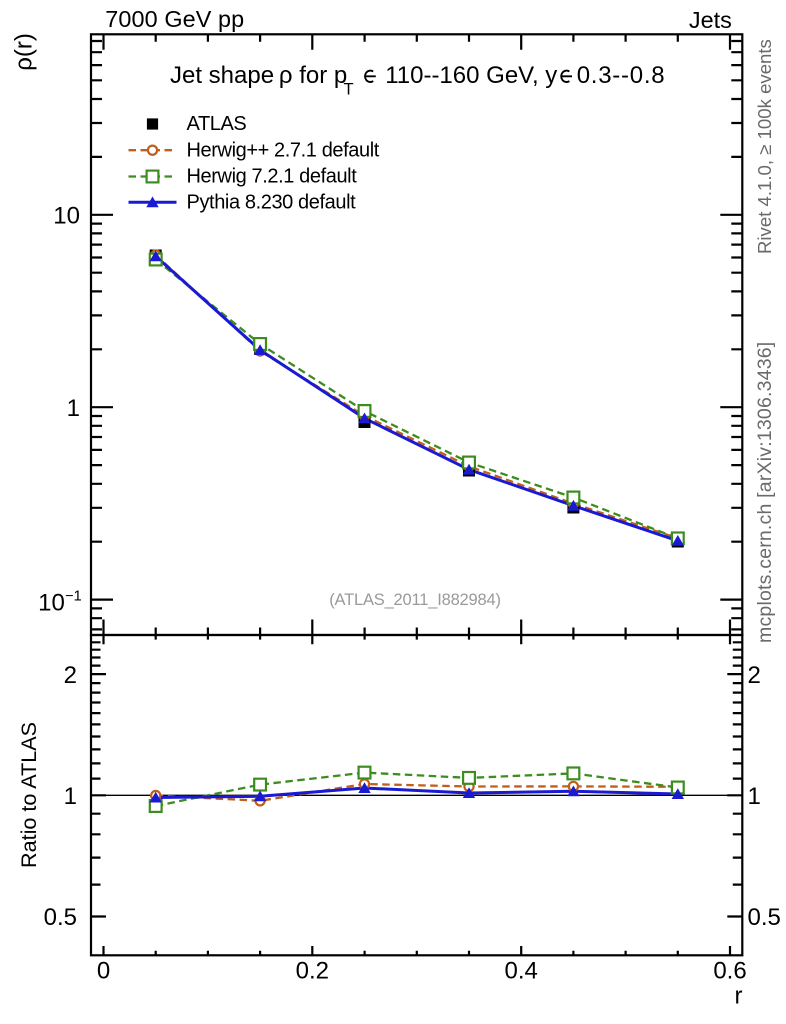  I want to click on svg-text: Herwig 7.2.1 default, so click(272, 177).